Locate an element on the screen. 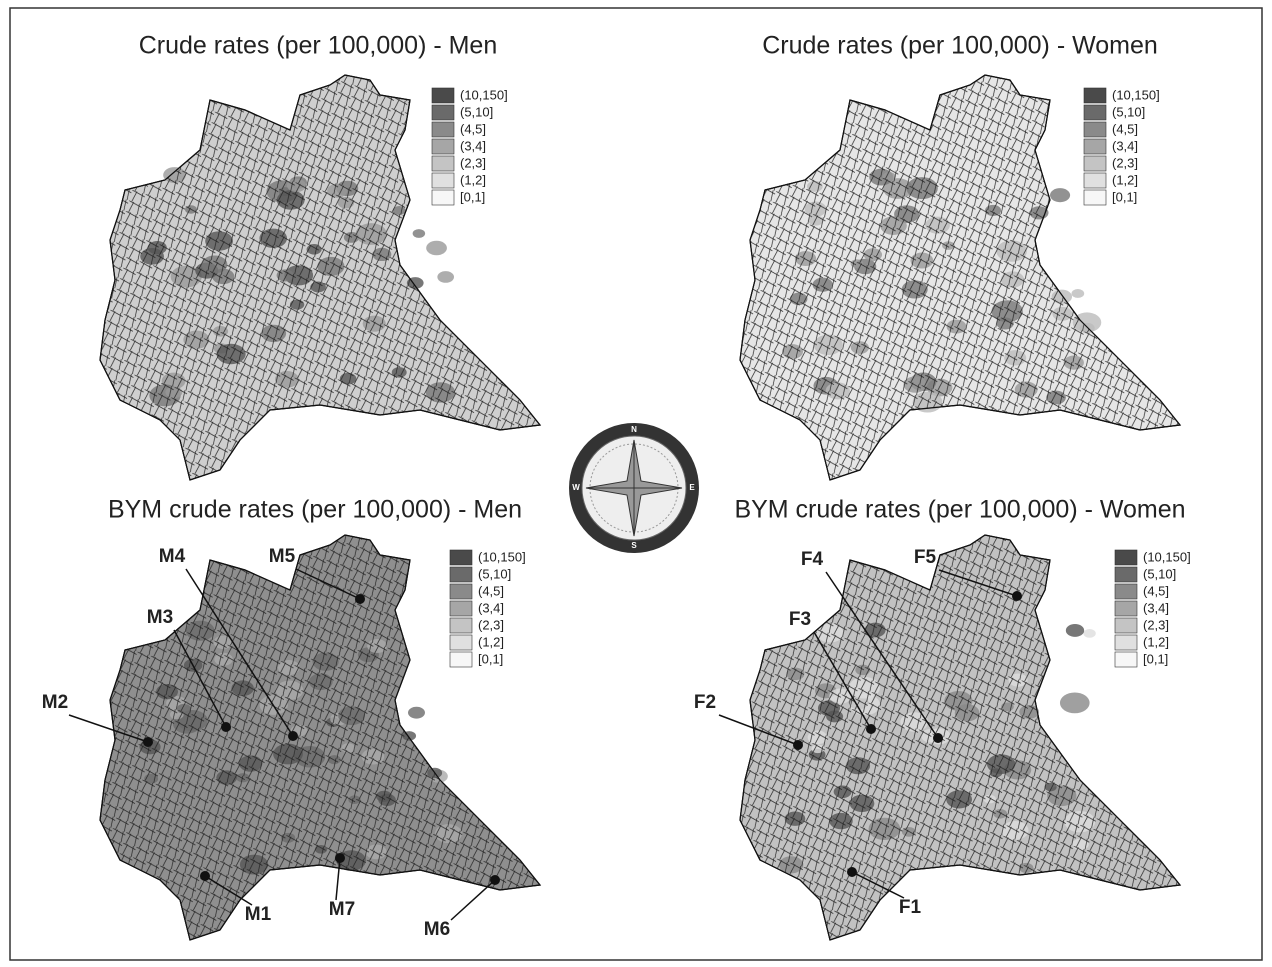 The image size is (1272, 967). site-label: M1 is located at coordinates (258, 914).